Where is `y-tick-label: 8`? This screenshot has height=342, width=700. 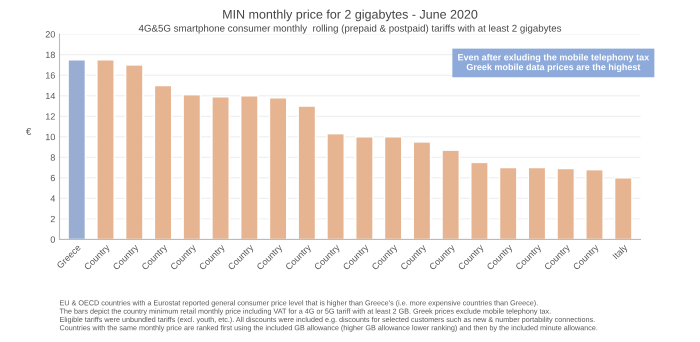 y-tick-label: 8 is located at coordinates (52, 157).